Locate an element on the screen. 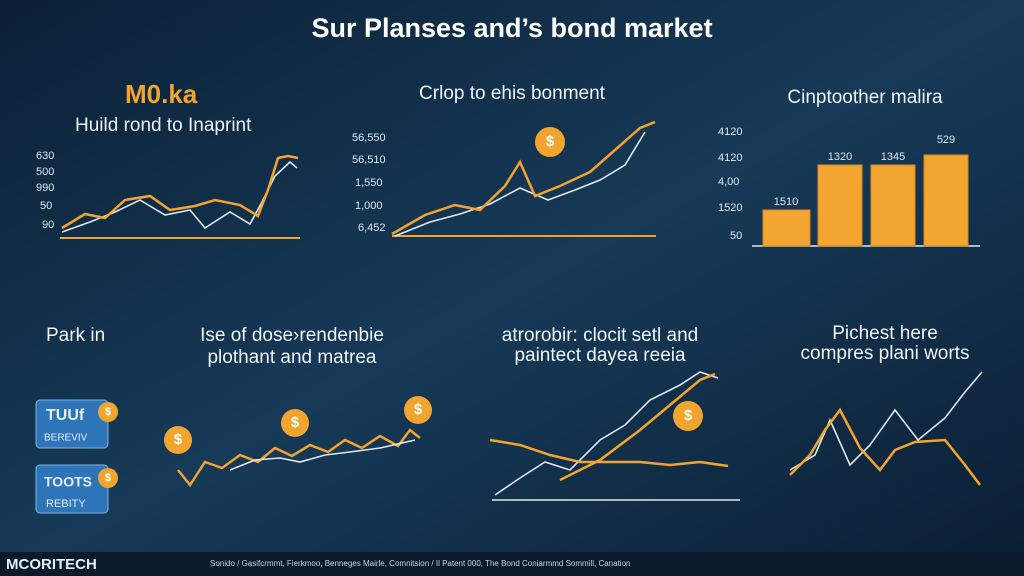 This screenshot has height=576, width=1024. badge-label: BEREVIV is located at coordinates (66, 438).